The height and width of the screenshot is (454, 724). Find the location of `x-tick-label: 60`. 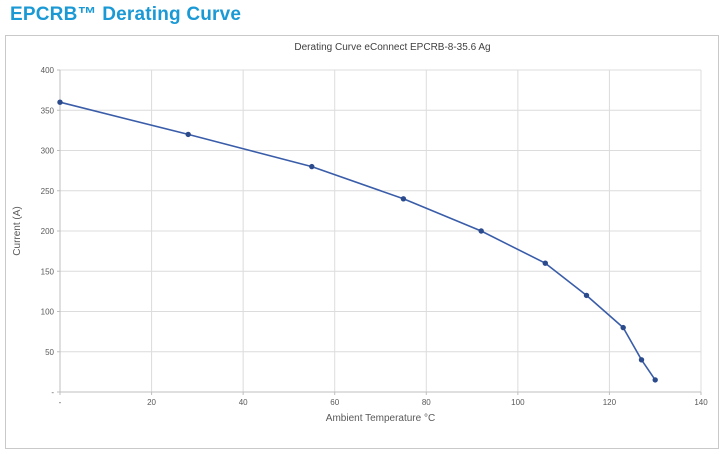

x-tick-label: 60 is located at coordinates (334, 402).